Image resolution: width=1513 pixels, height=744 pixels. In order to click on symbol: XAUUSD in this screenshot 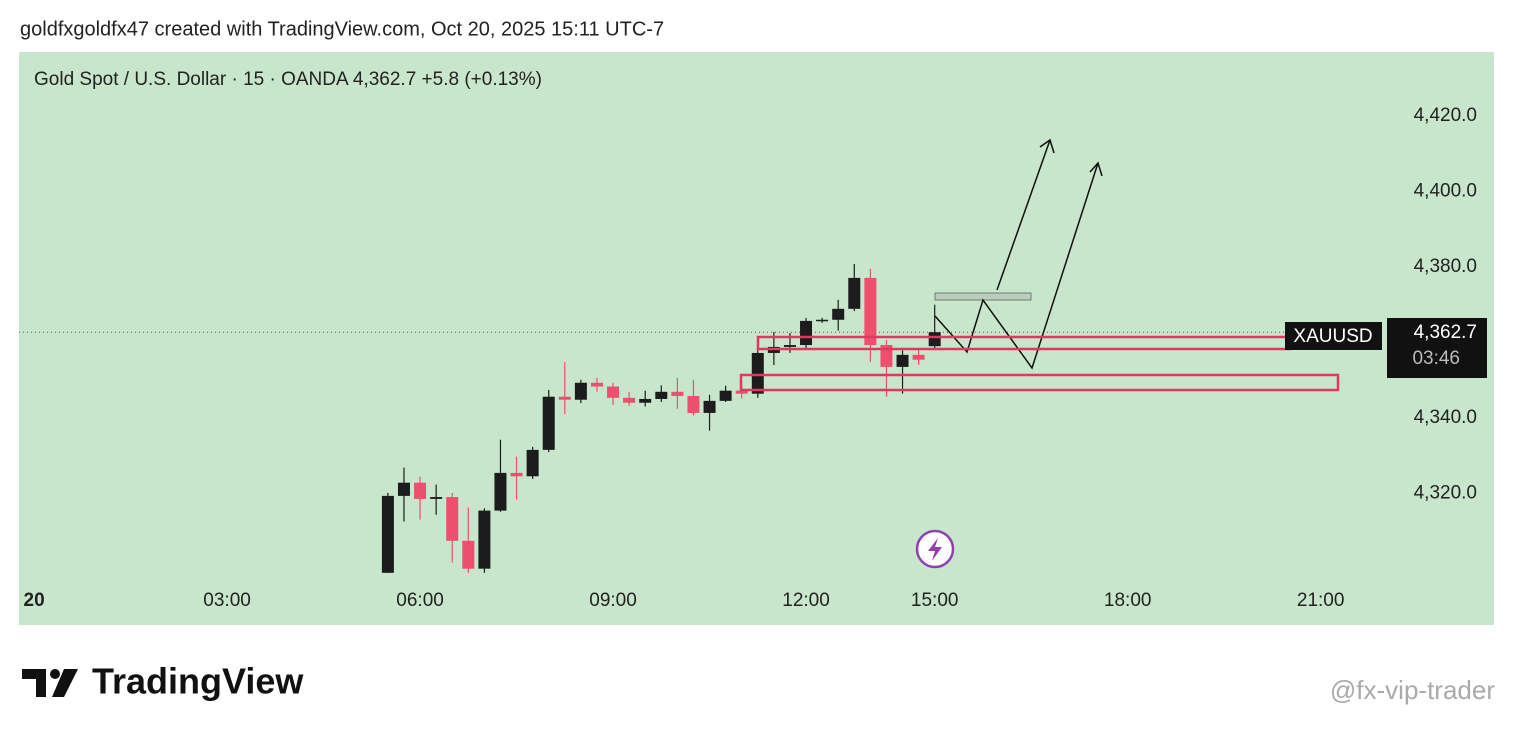, I will do `click(1332, 336)`.